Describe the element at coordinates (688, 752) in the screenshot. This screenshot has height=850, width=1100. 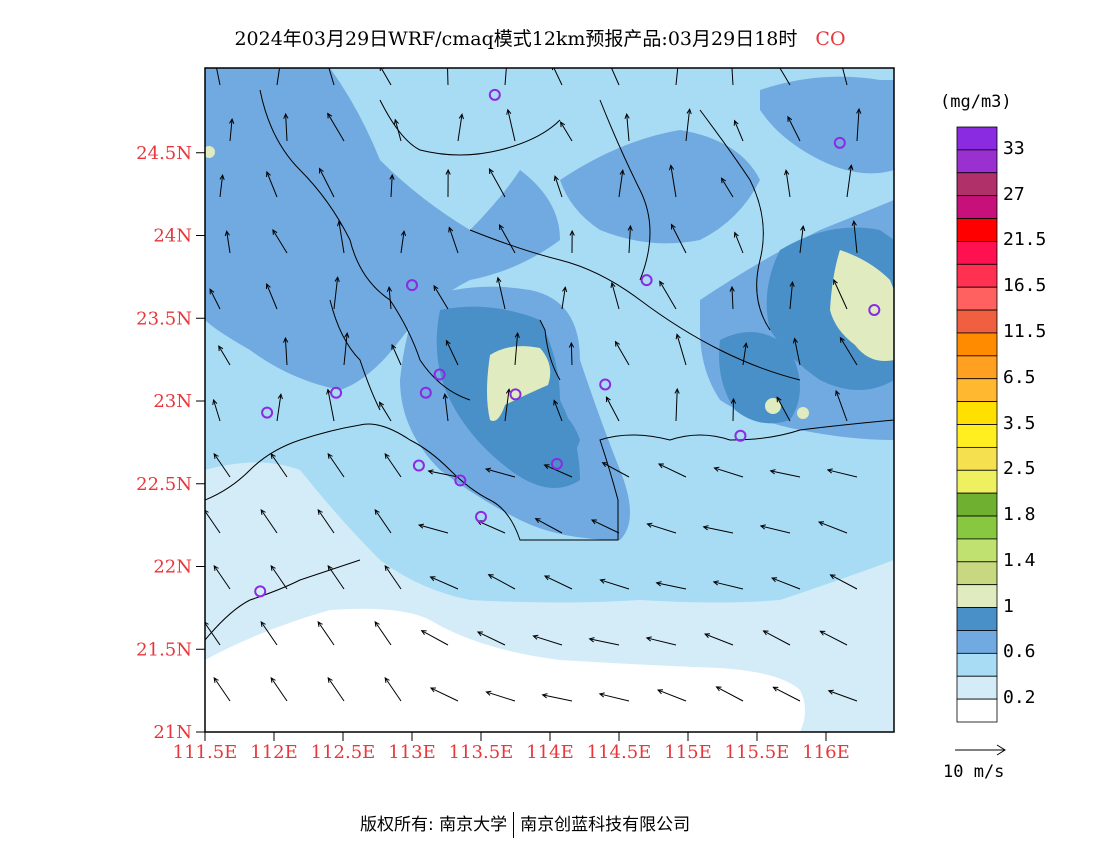
I see `lon-label: 115E` at that location.